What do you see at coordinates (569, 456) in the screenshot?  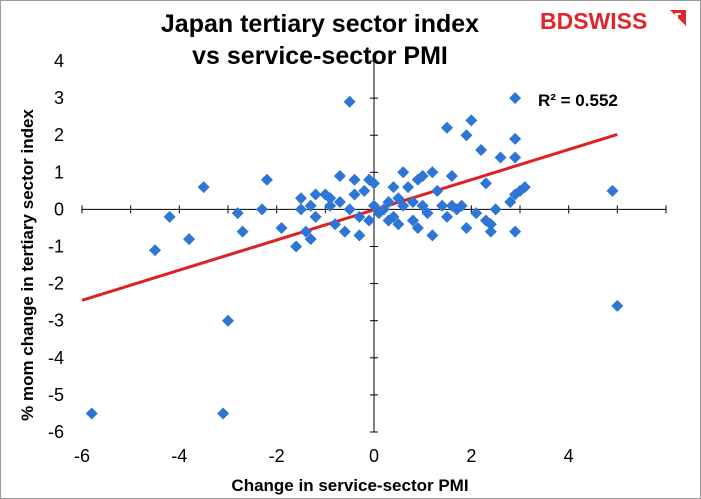 I see `x-tick-label: 4` at bounding box center [569, 456].